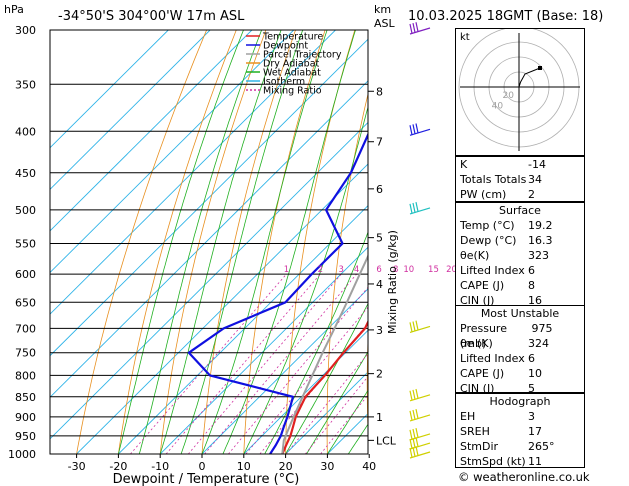 The height and width of the screenshot is (486, 629). What do you see at coordinates (520, 164) in the screenshot?
I see `index-row: K -14` at bounding box center [520, 164].